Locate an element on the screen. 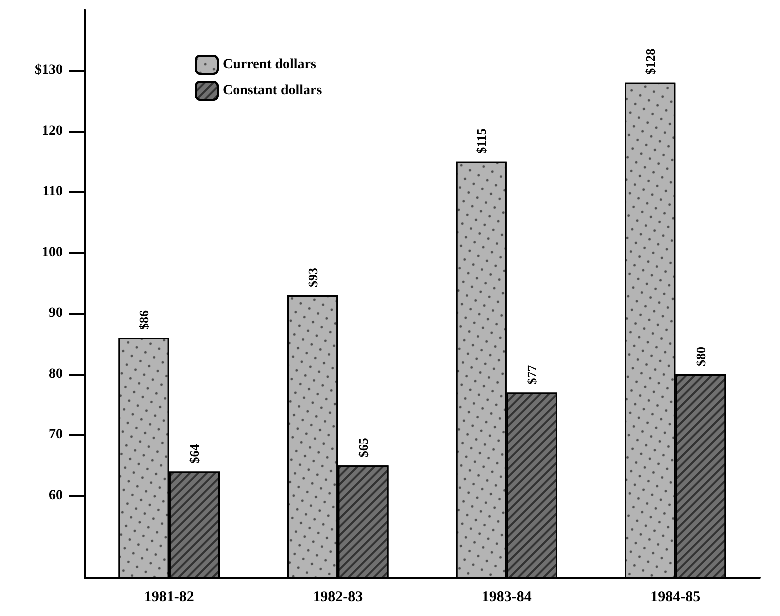 This screenshot has width=780, height=616. y-tick-label: 60 is located at coordinates (56, 496).